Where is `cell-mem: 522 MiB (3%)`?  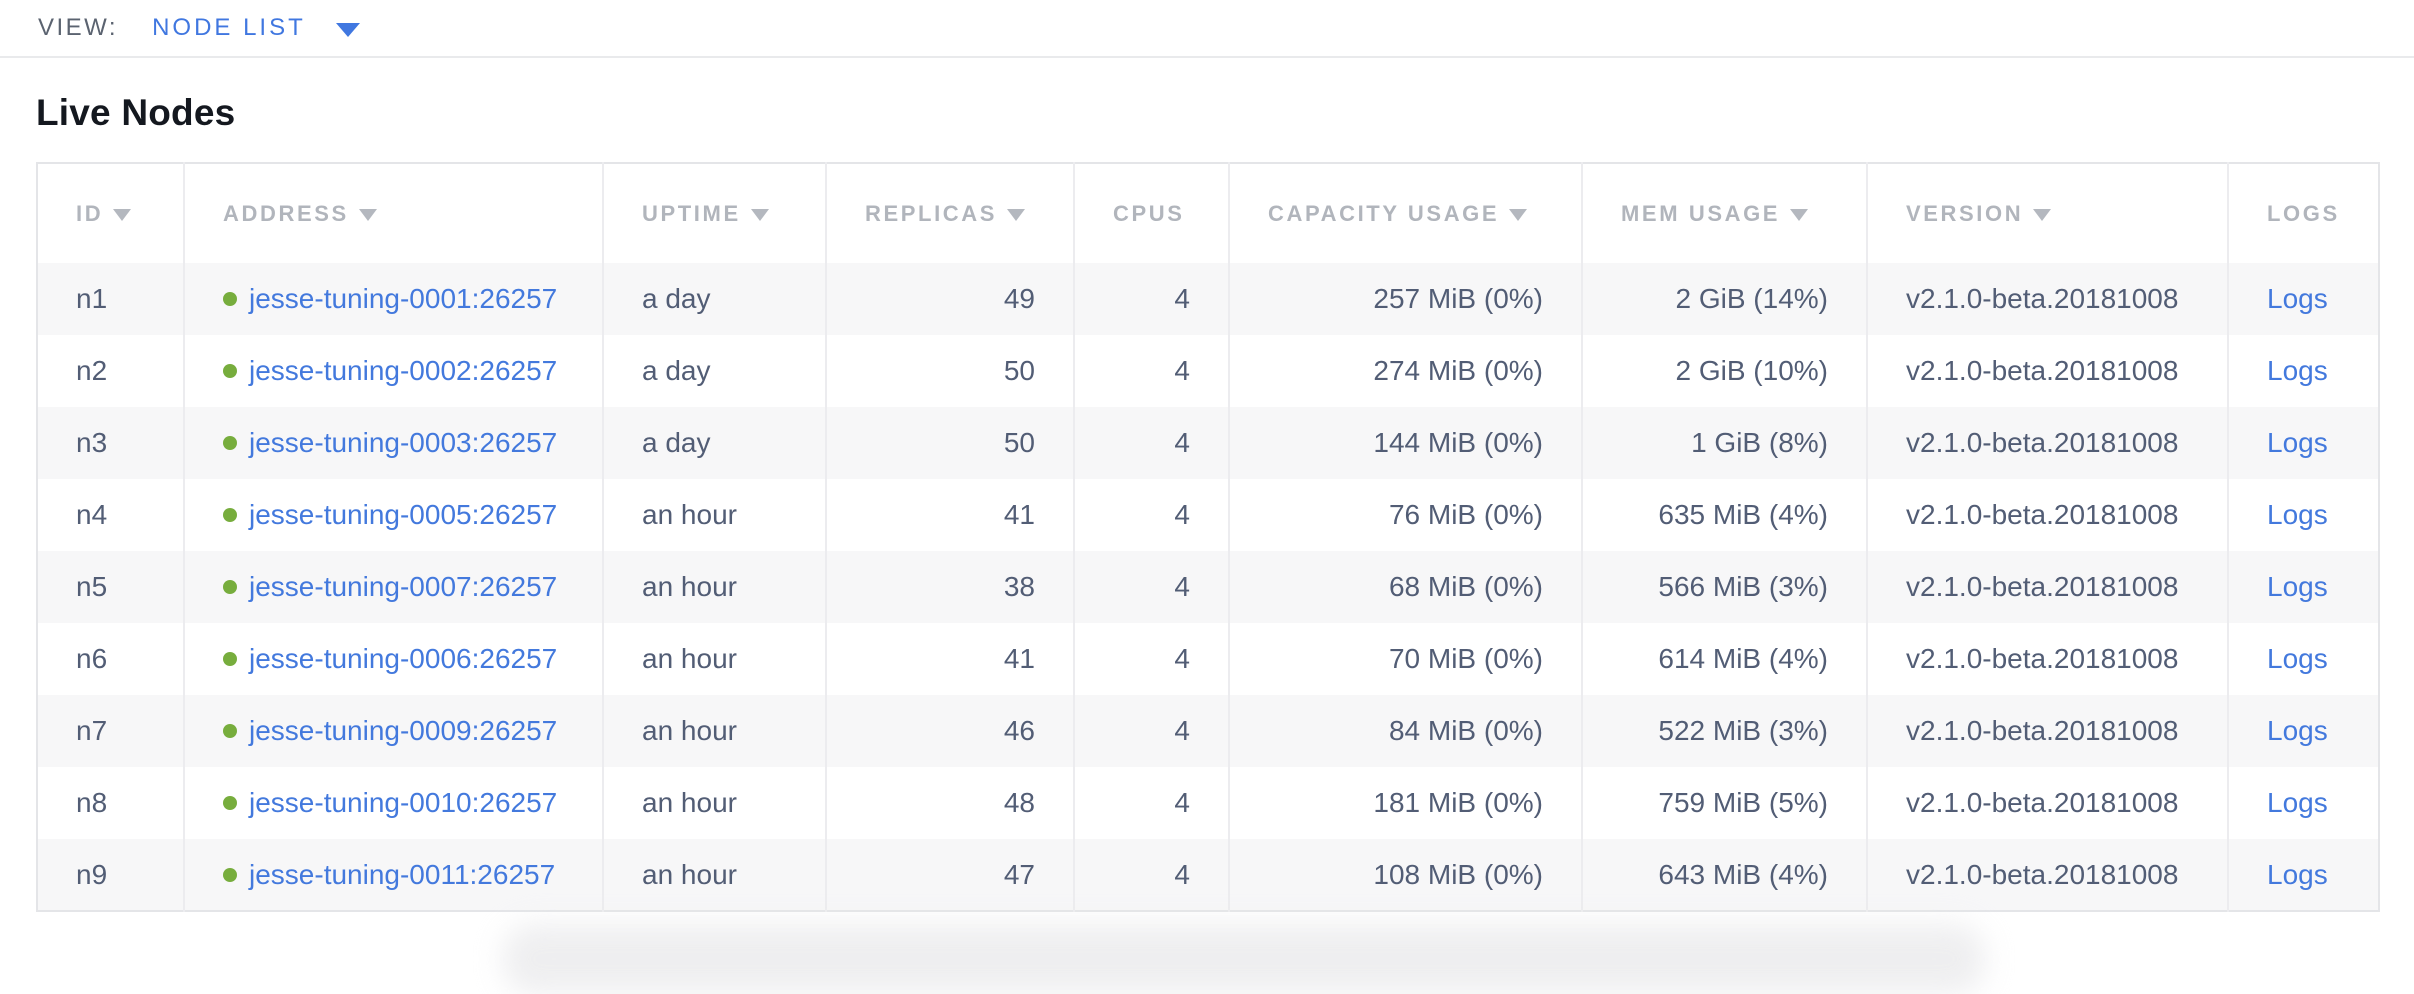
cell-mem: 522 MiB (3%) is located at coordinates (1725, 731).